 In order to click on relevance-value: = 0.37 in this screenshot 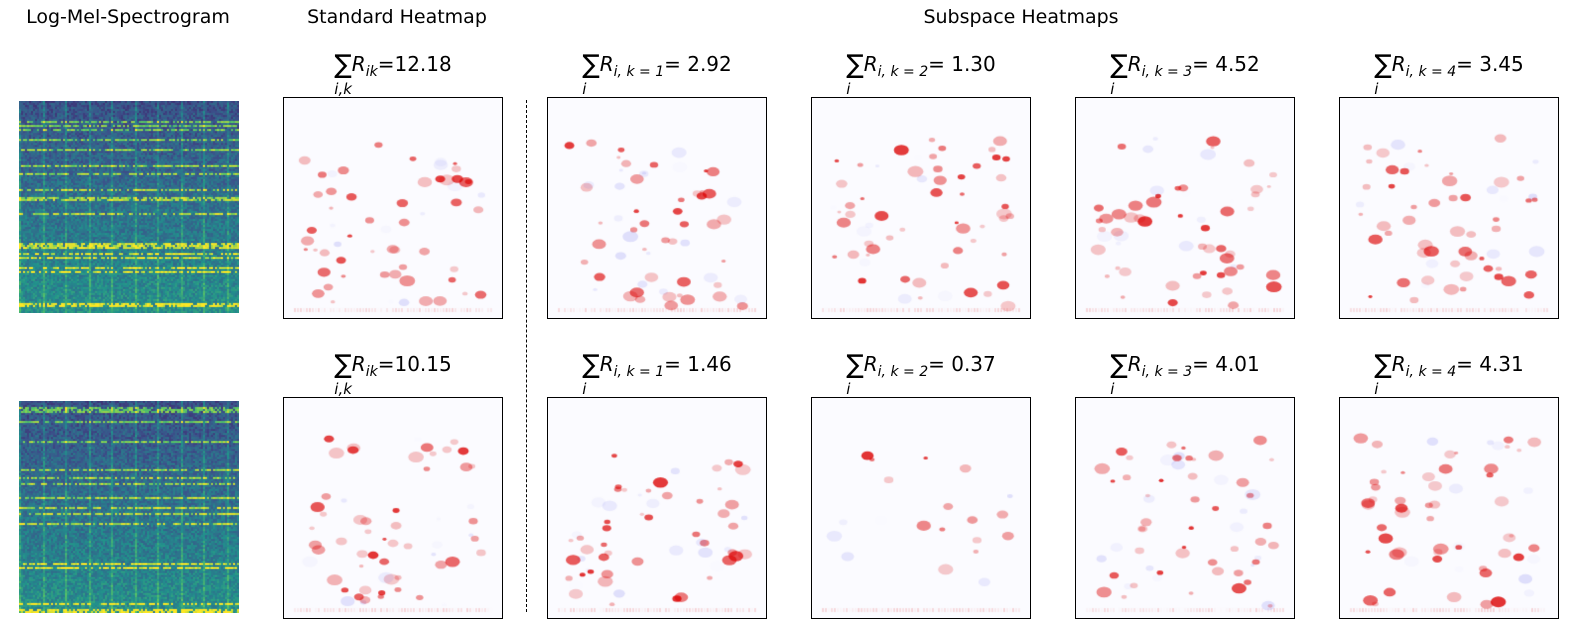, I will do `click(962, 364)`.